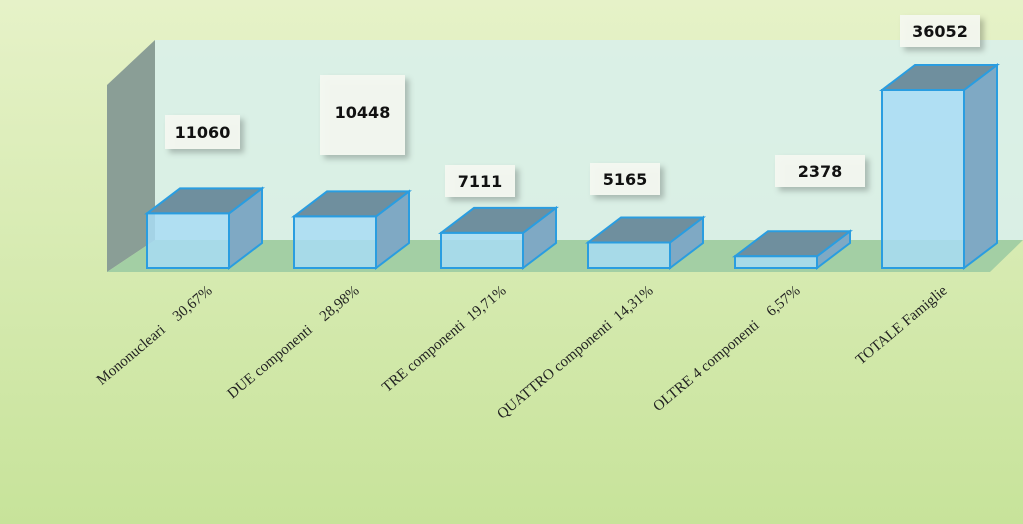  What do you see at coordinates (363, 112) in the screenshot?
I see `value-label: 10448` at bounding box center [363, 112].